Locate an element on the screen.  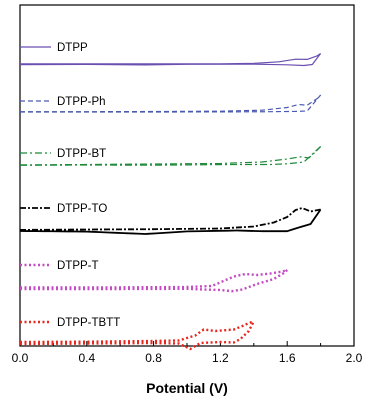
x-tick-label-4: 1.6 is located at coordinates (287, 358).